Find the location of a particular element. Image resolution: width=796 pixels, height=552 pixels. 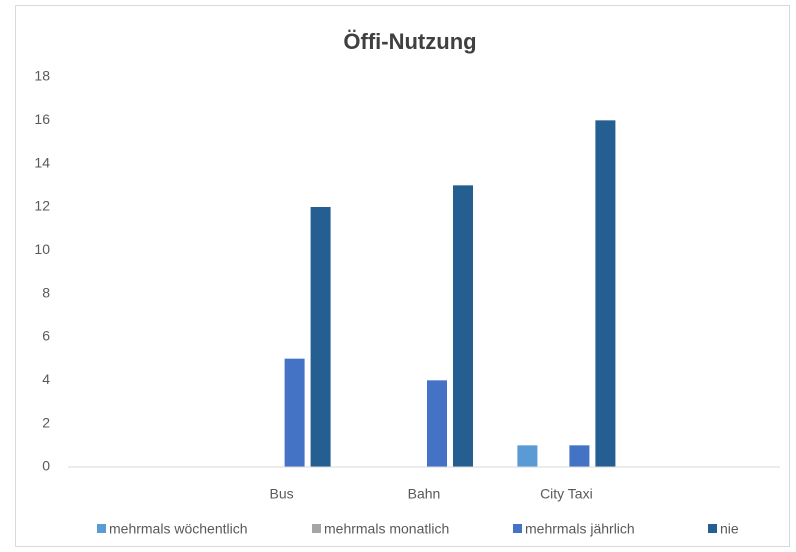

y-tick-label: 16 is located at coordinates (42, 119).